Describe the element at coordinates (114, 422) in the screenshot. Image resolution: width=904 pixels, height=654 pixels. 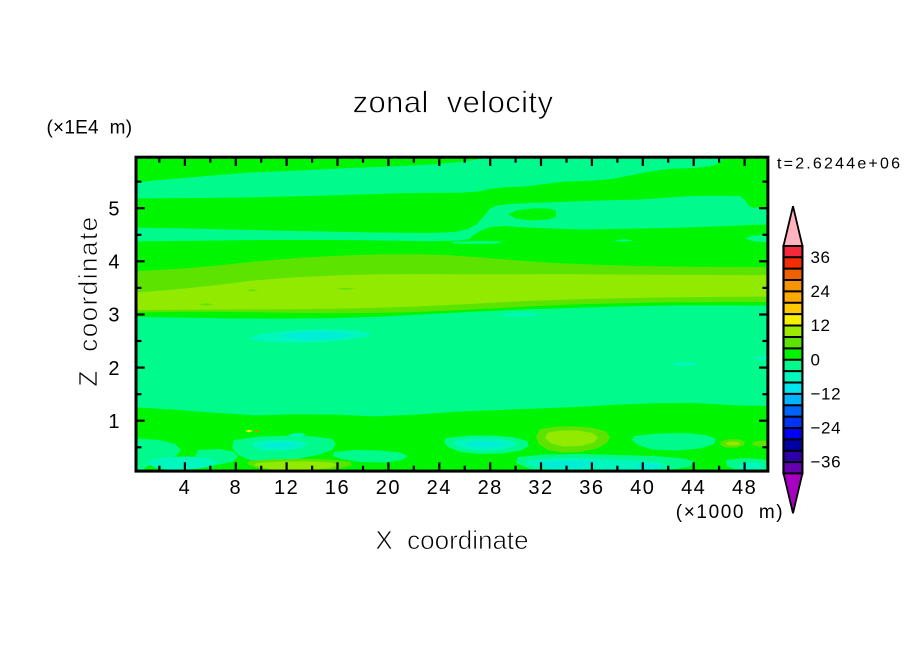
I see `svg-text: 1` at that location.